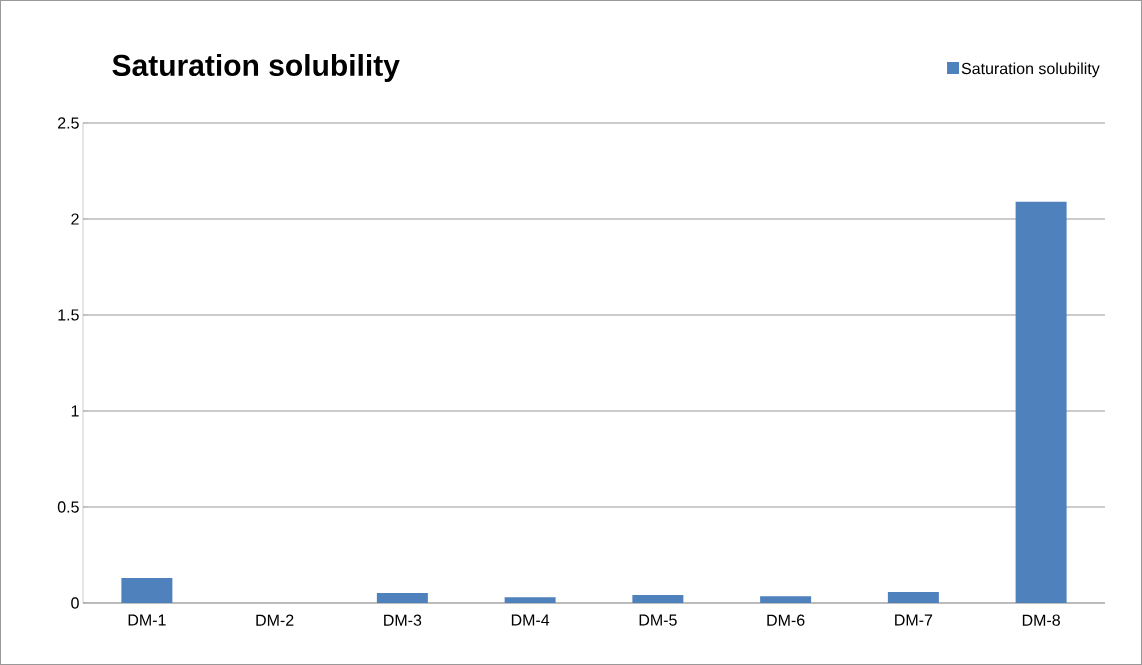 This screenshot has width=1142, height=665. I want to click on x-tick-label: DM-3, so click(403, 620).